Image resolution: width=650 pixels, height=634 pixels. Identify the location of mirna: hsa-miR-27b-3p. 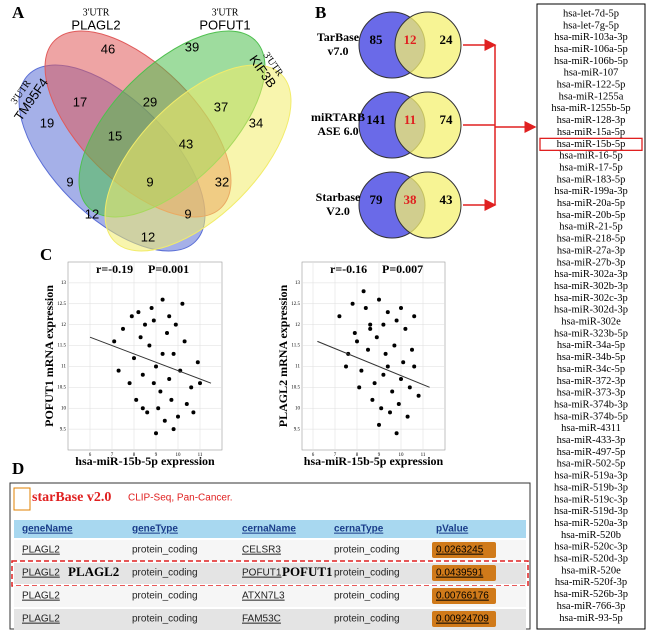
(591, 262).